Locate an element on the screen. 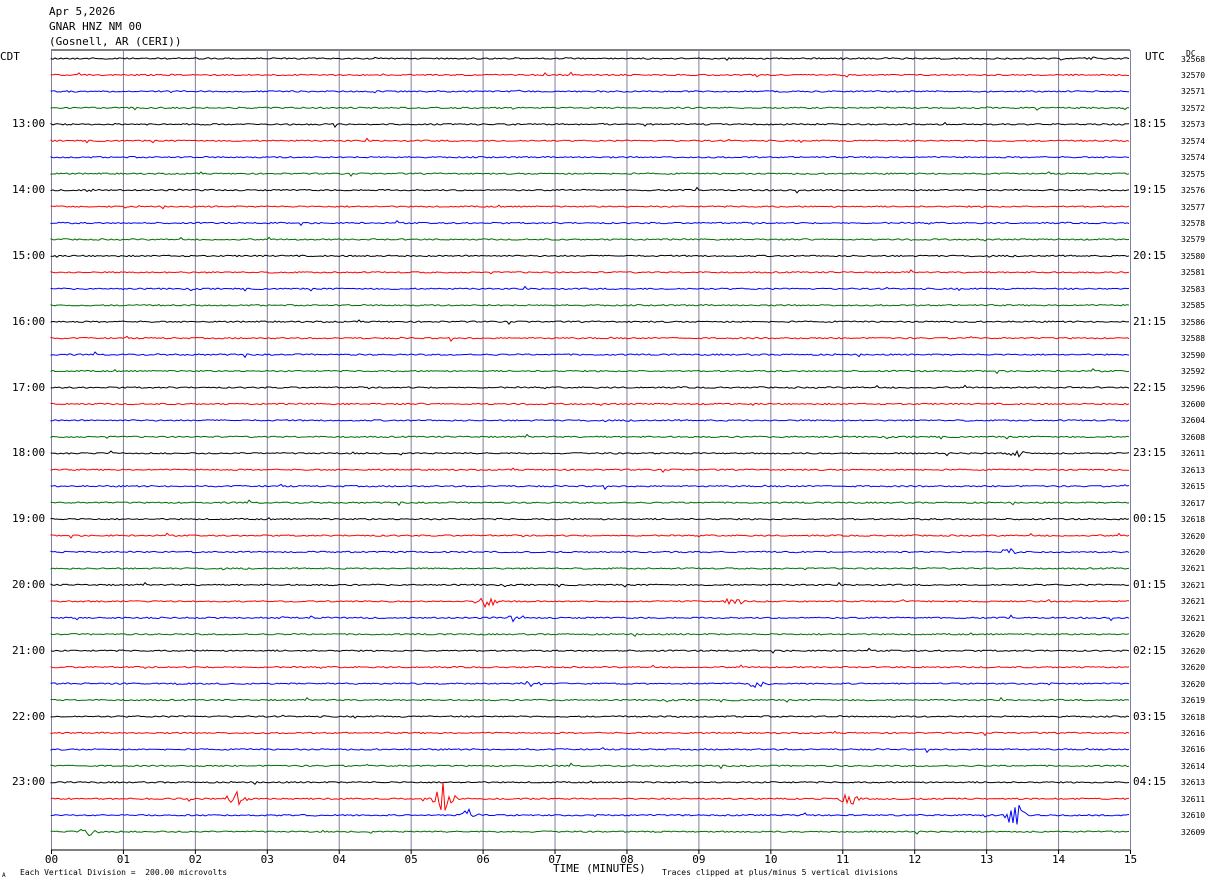 This screenshot has width=1210, height=886. right-hour-label: 00:15 is located at coordinates (1150, 519).